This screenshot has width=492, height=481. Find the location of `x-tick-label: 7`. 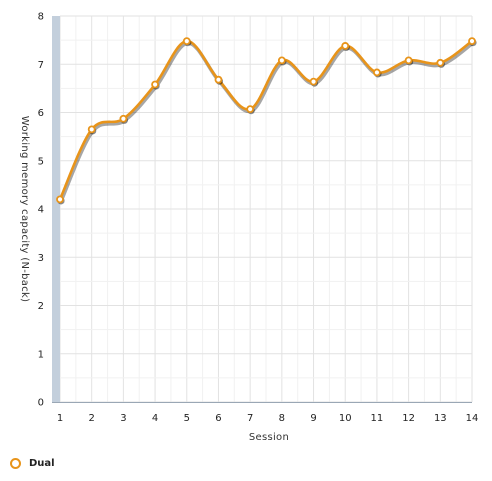

x-tick-label: 7 is located at coordinates (250, 418).